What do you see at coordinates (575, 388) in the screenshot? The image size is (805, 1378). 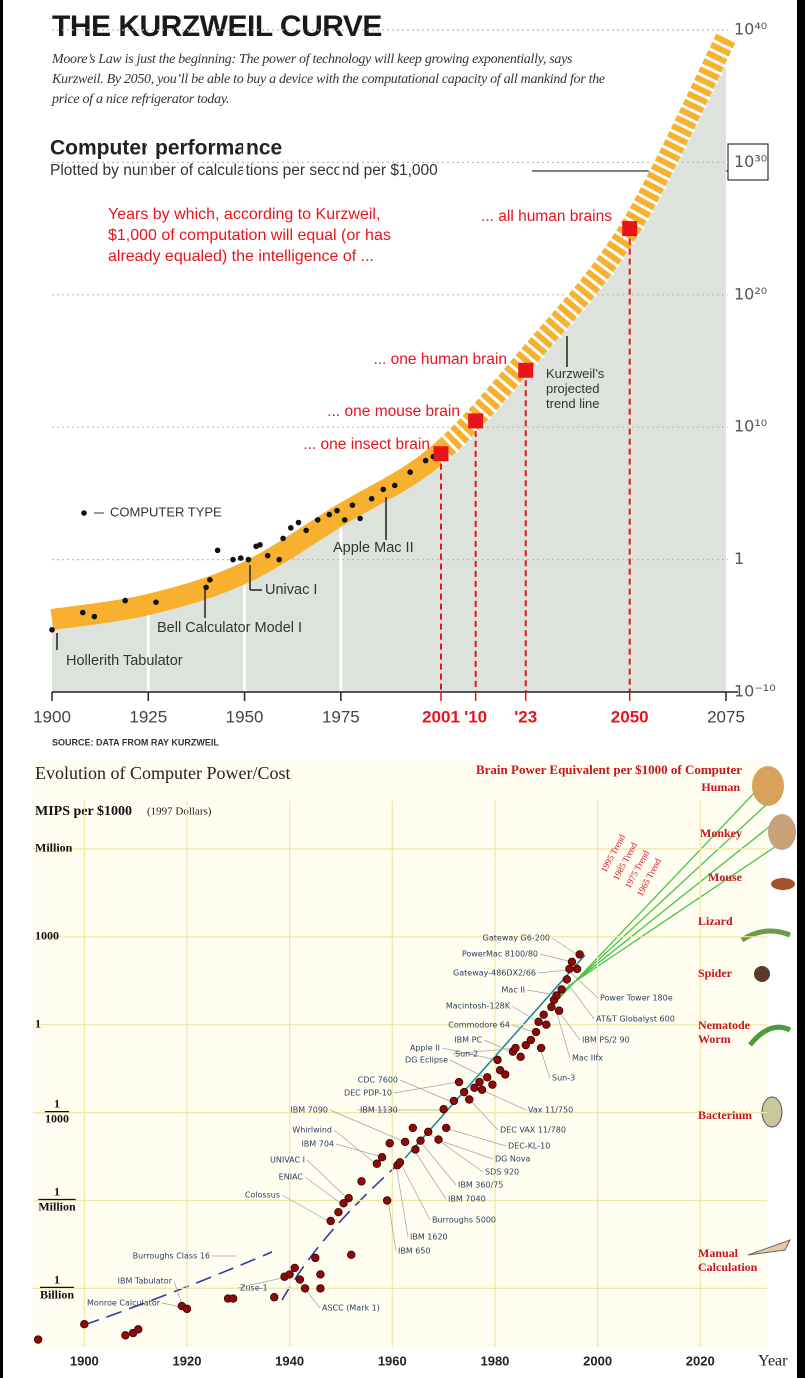 I see `trend-label: Kurzweil’s projected trend line` at bounding box center [575, 388].